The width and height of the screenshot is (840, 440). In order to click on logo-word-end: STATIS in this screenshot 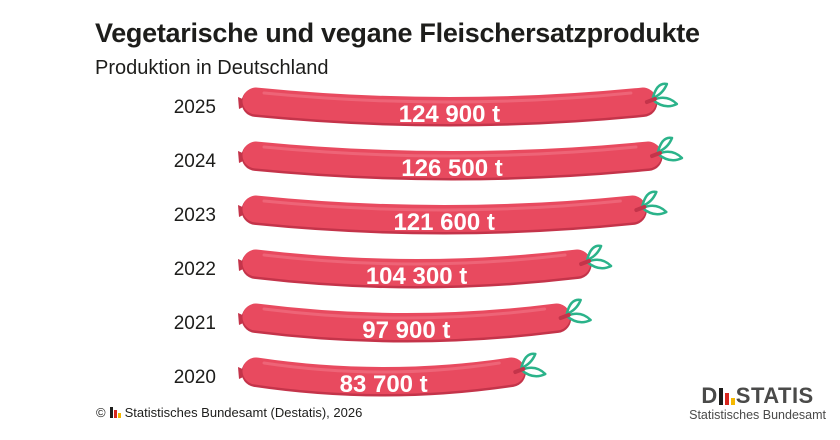, I will do `click(774, 395)`.